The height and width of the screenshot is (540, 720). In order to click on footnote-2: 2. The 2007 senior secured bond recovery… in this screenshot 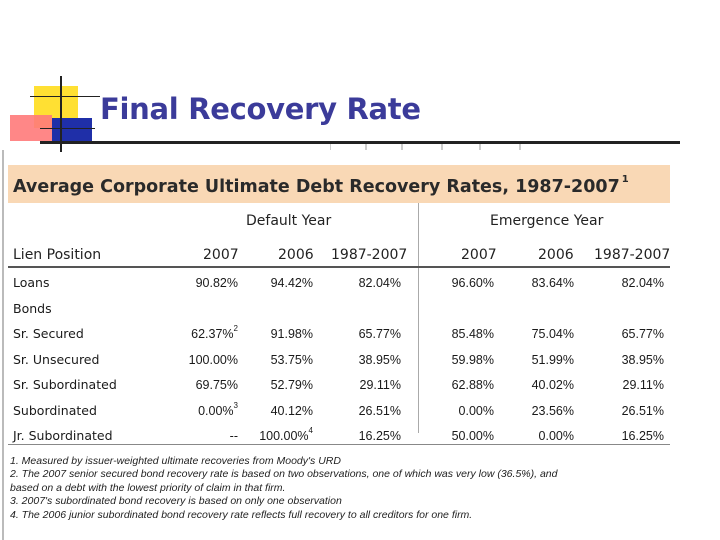, I will do `click(284, 474)`.